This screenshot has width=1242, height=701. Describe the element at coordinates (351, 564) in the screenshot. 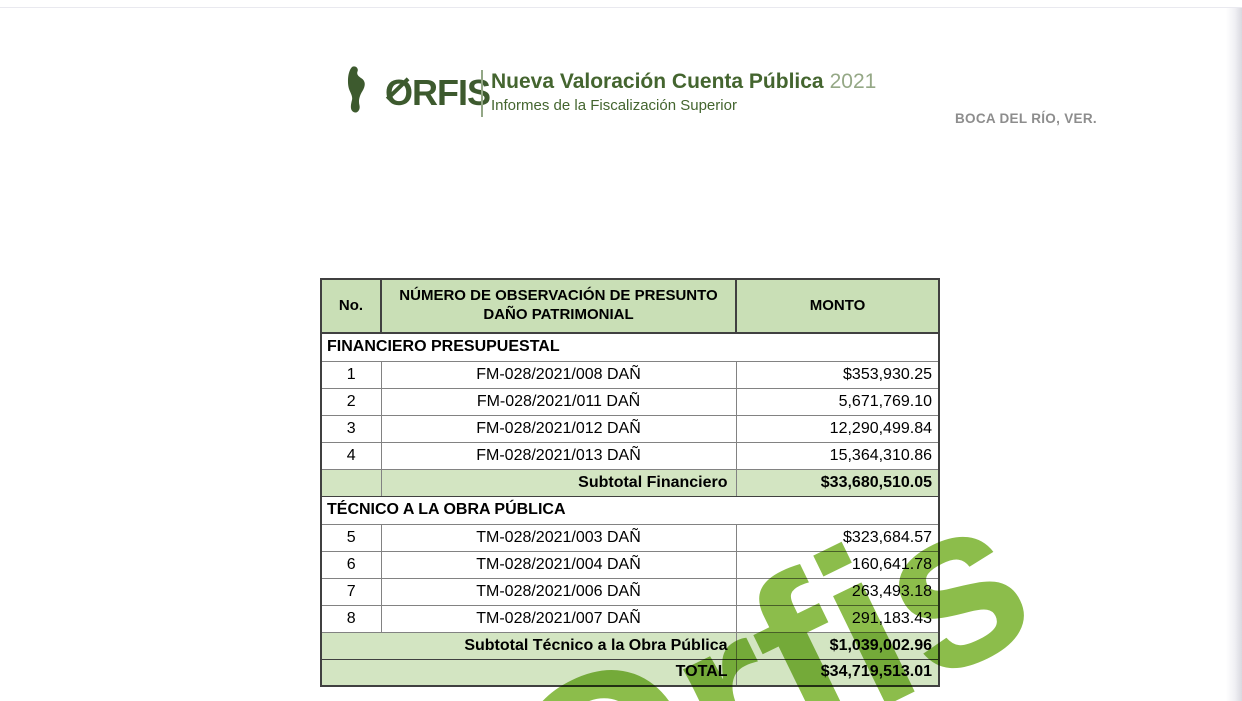

I see `row-number: 6` at that location.